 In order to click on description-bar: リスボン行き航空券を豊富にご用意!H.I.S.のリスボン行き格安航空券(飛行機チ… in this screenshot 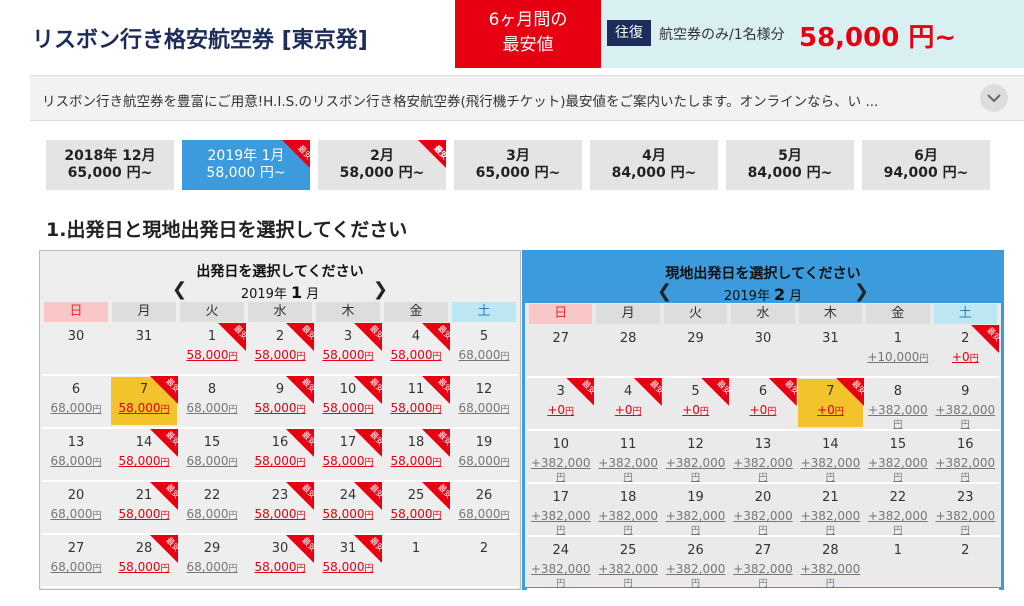, I will do `click(527, 98)`.